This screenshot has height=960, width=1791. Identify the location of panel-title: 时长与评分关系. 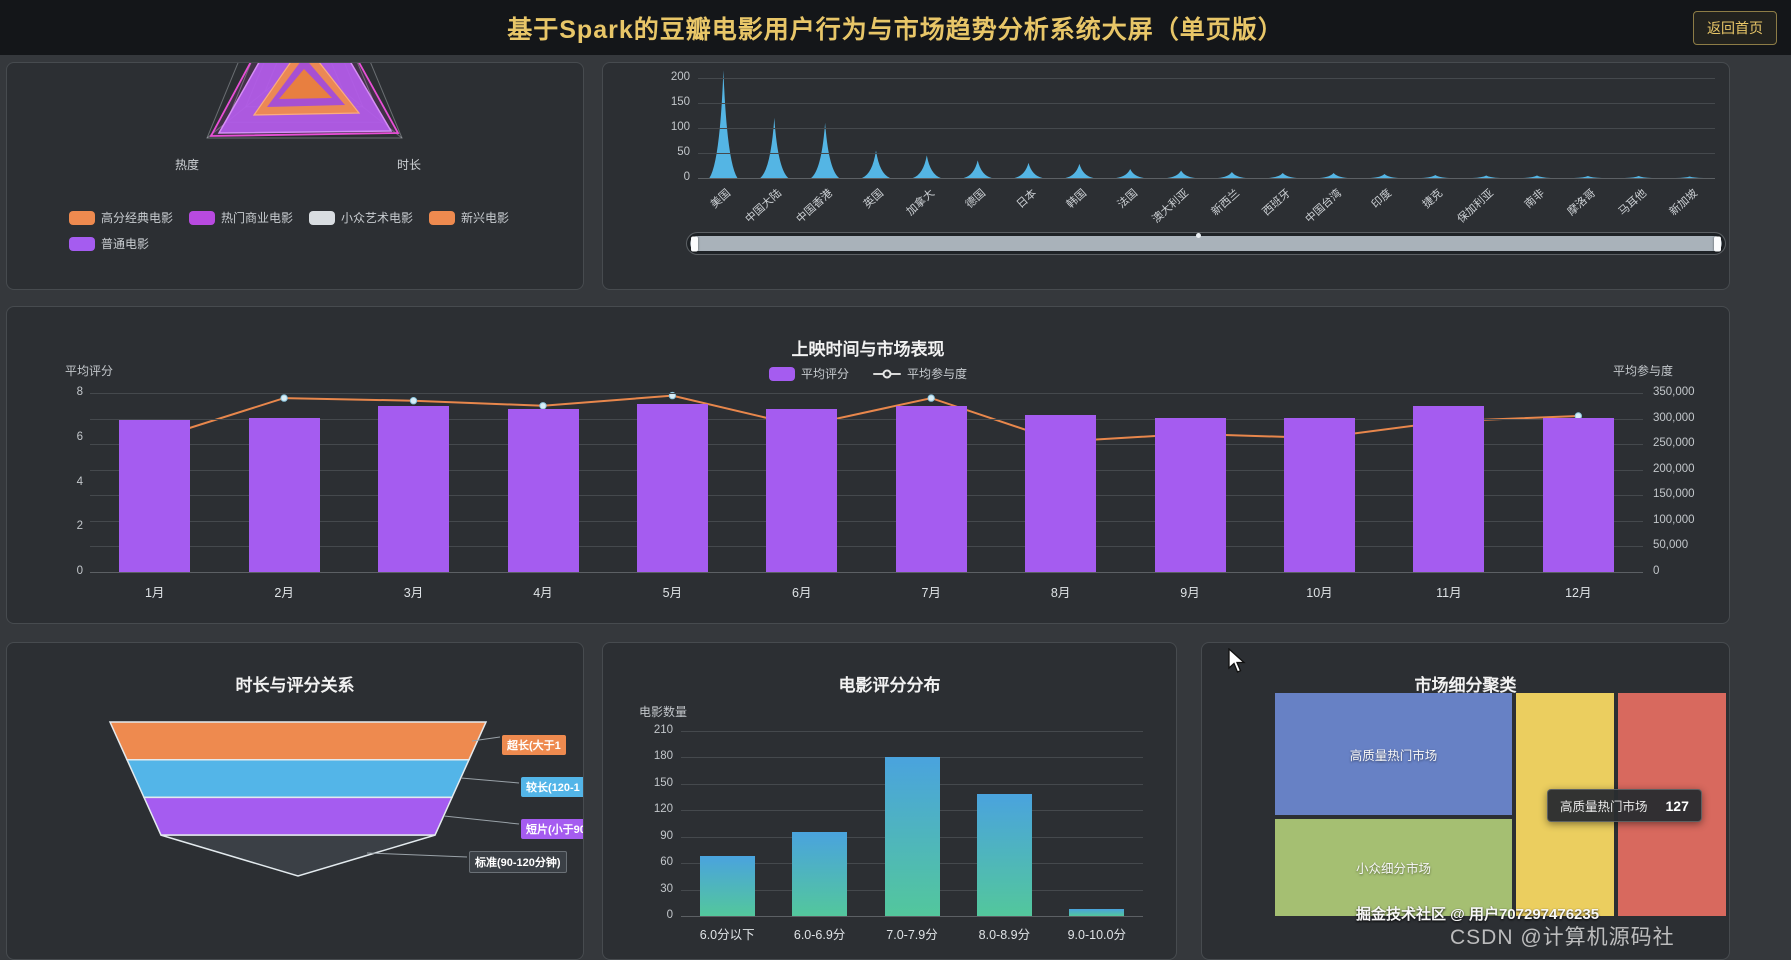
(295, 685).